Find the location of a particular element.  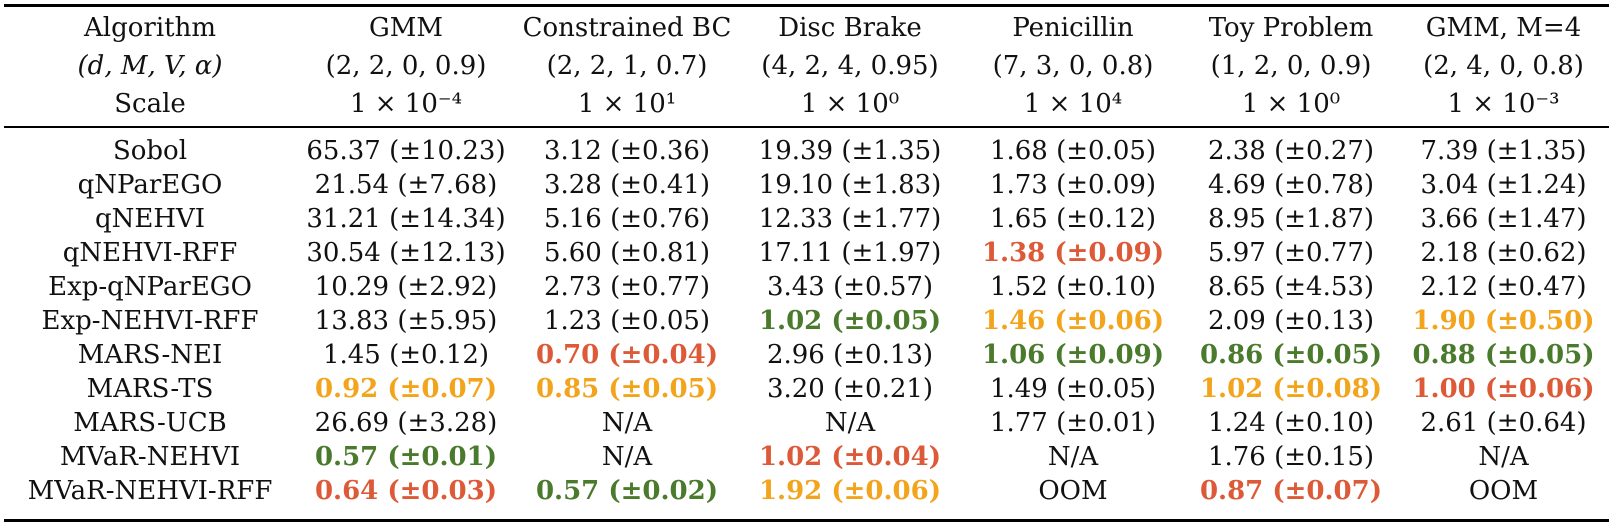

cell-disc-brake: N/A is located at coordinates (850, 423).